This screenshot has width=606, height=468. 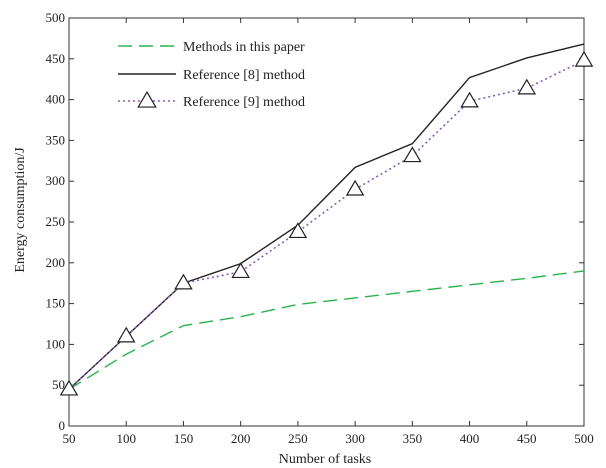 What do you see at coordinates (62, 425) in the screenshot?
I see `y-tick-label: 0` at bounding box center [62, 425].